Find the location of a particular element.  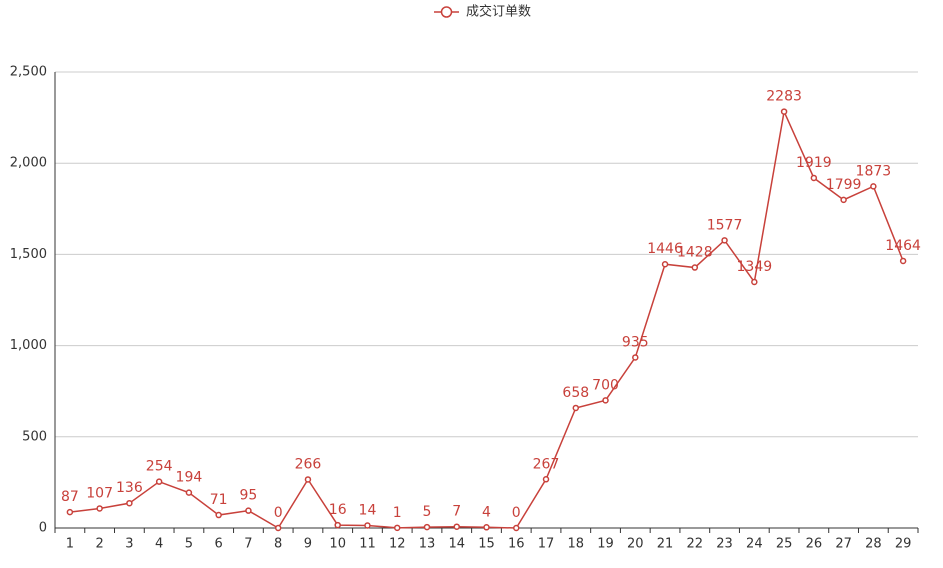

x-tick-label: 13 is located at coordinates (427, 544).